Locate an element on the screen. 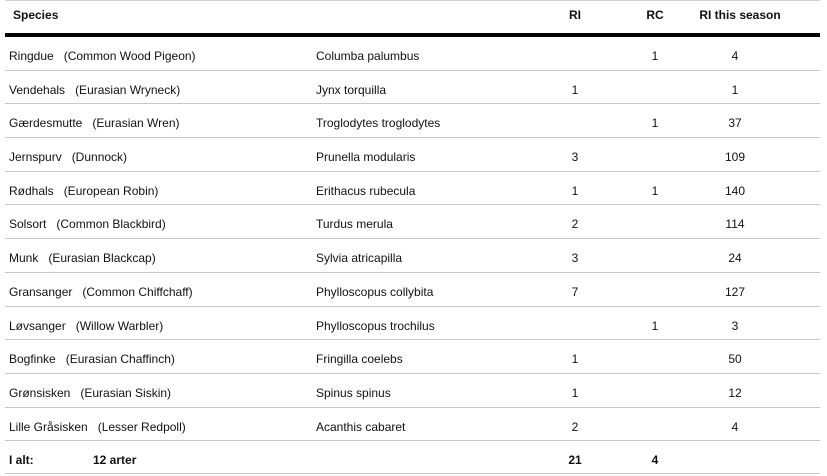 Image resolution: width=827 pixels, height=476 pixels. species-local-name: Jernspurv is located at coordinates (35, 157).